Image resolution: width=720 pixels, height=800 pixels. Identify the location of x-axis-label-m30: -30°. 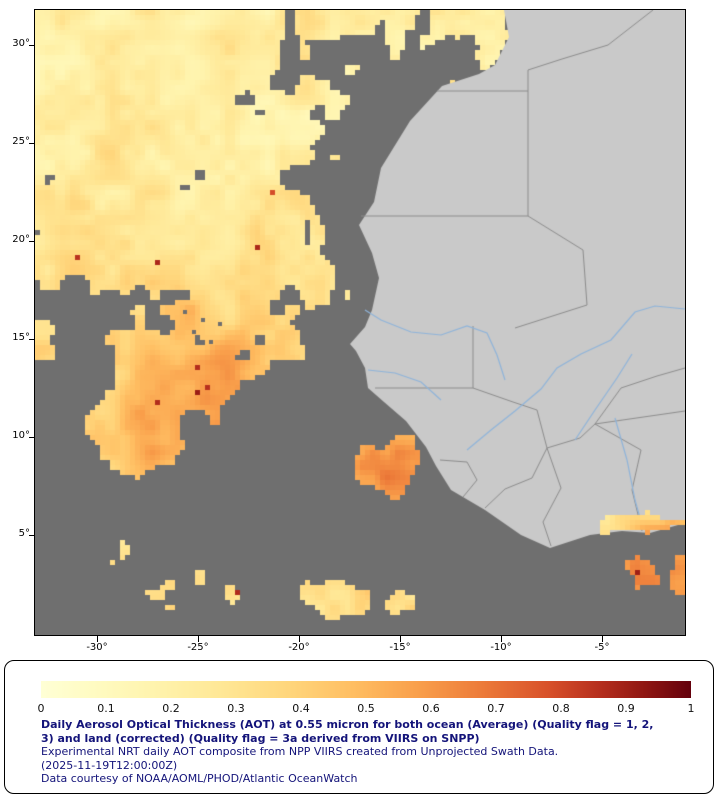
(97, 647).